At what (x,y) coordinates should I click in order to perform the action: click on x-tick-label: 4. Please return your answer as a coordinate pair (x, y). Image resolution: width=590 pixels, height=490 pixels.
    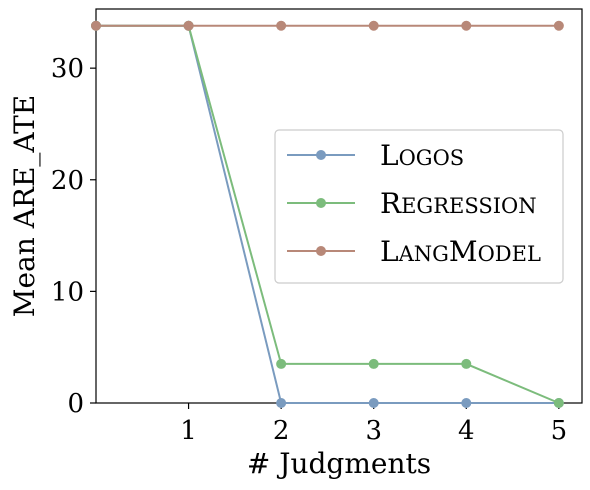
    Looking at the image, I should click on (466, 431).